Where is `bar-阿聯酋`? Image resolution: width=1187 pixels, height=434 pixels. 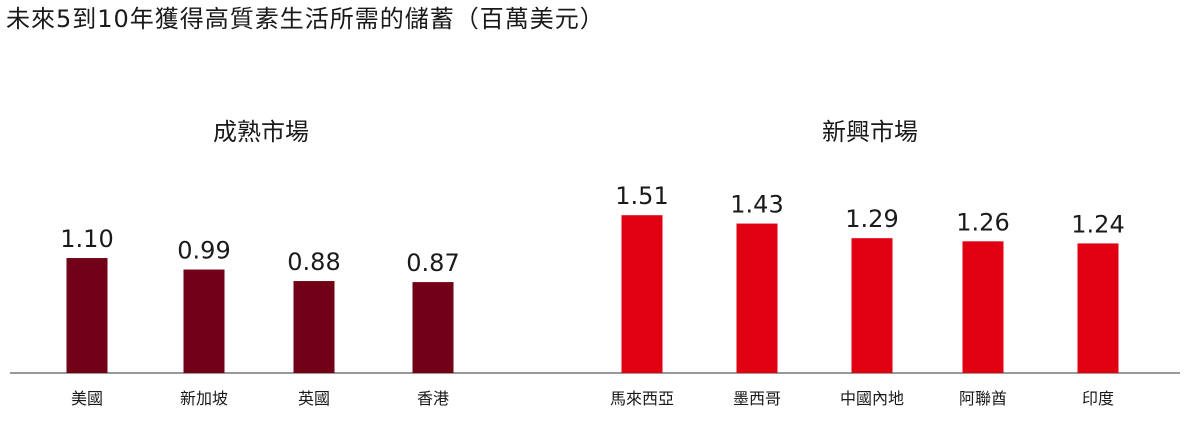
bar-阿聯酋 is located at coordinates (983, 307).